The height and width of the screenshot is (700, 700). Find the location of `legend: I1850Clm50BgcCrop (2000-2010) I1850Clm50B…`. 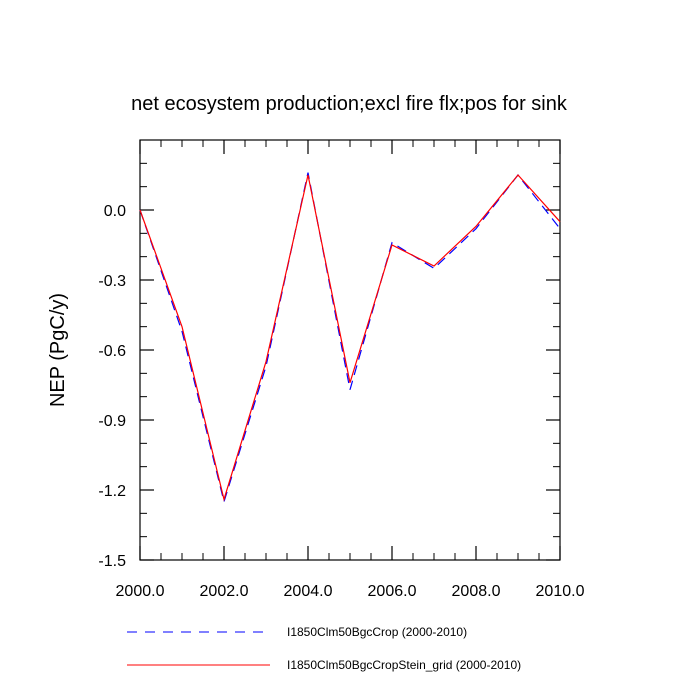

legend: I1850Clm50BgcCrop (2000-2010) I1850Clm50B… is located at coordinates (324, 648).